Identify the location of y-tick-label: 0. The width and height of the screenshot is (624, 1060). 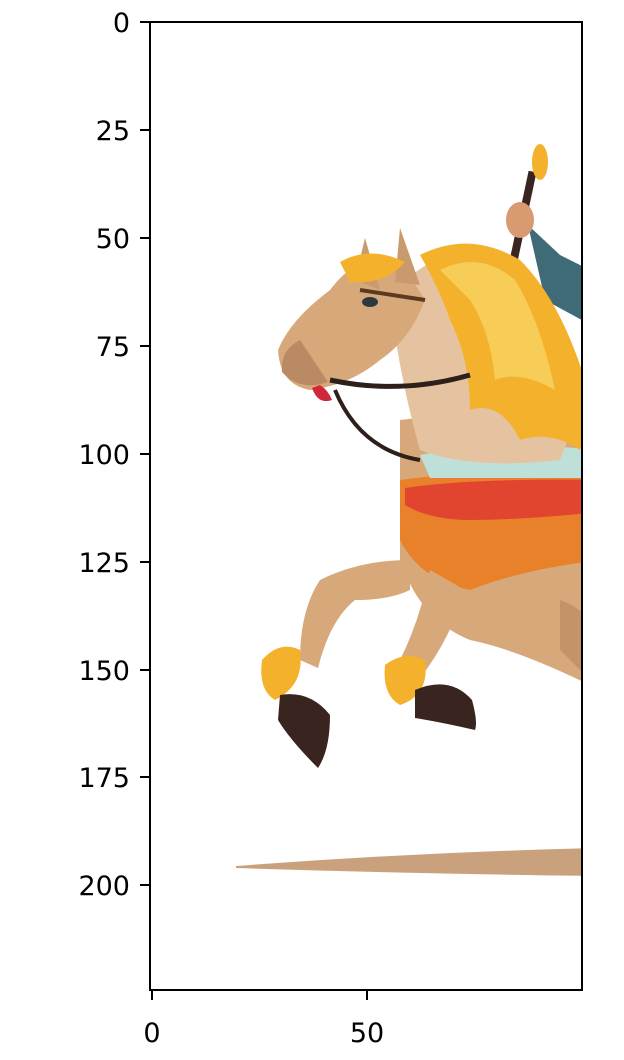
(121, 23).